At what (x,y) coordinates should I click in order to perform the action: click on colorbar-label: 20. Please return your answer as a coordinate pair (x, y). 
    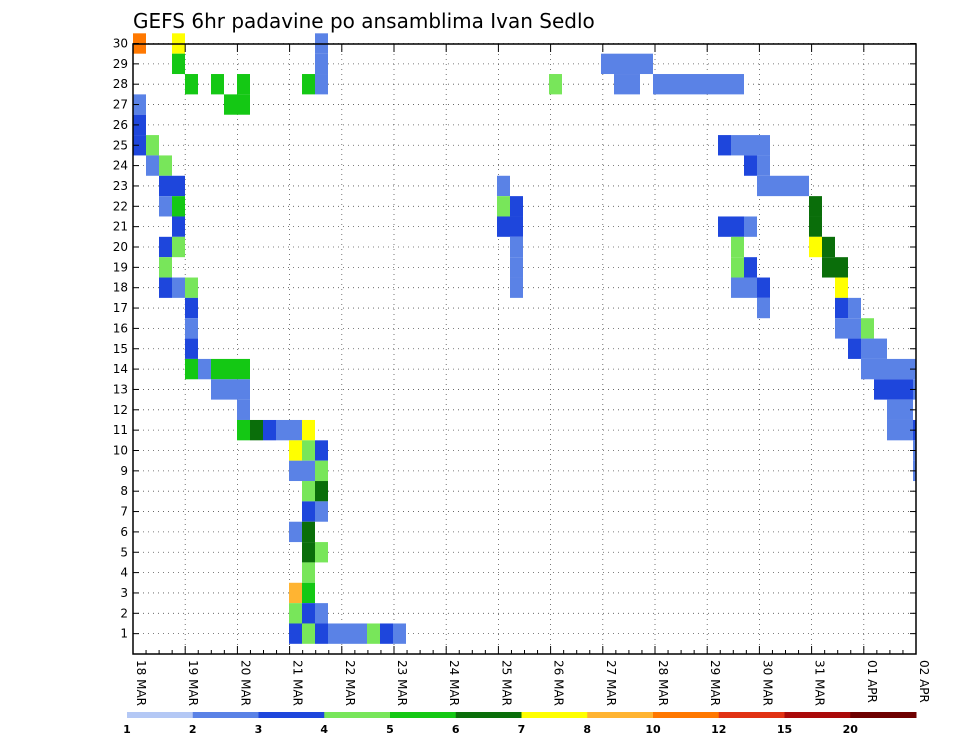
    Looking at the image, I should click on (851, 729).